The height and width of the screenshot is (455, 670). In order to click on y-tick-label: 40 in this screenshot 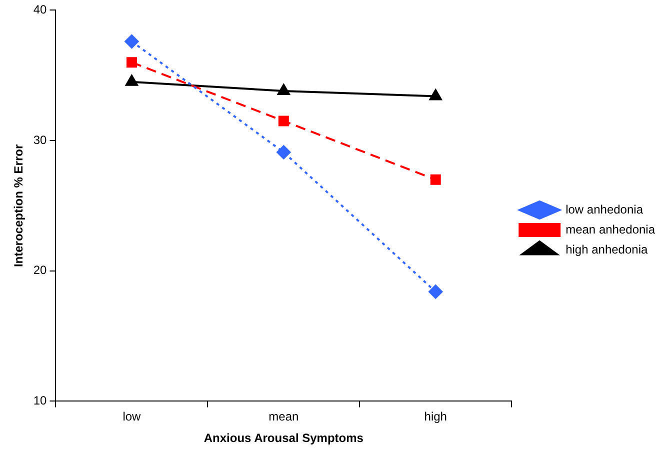, I will do `click(40, 9)`.